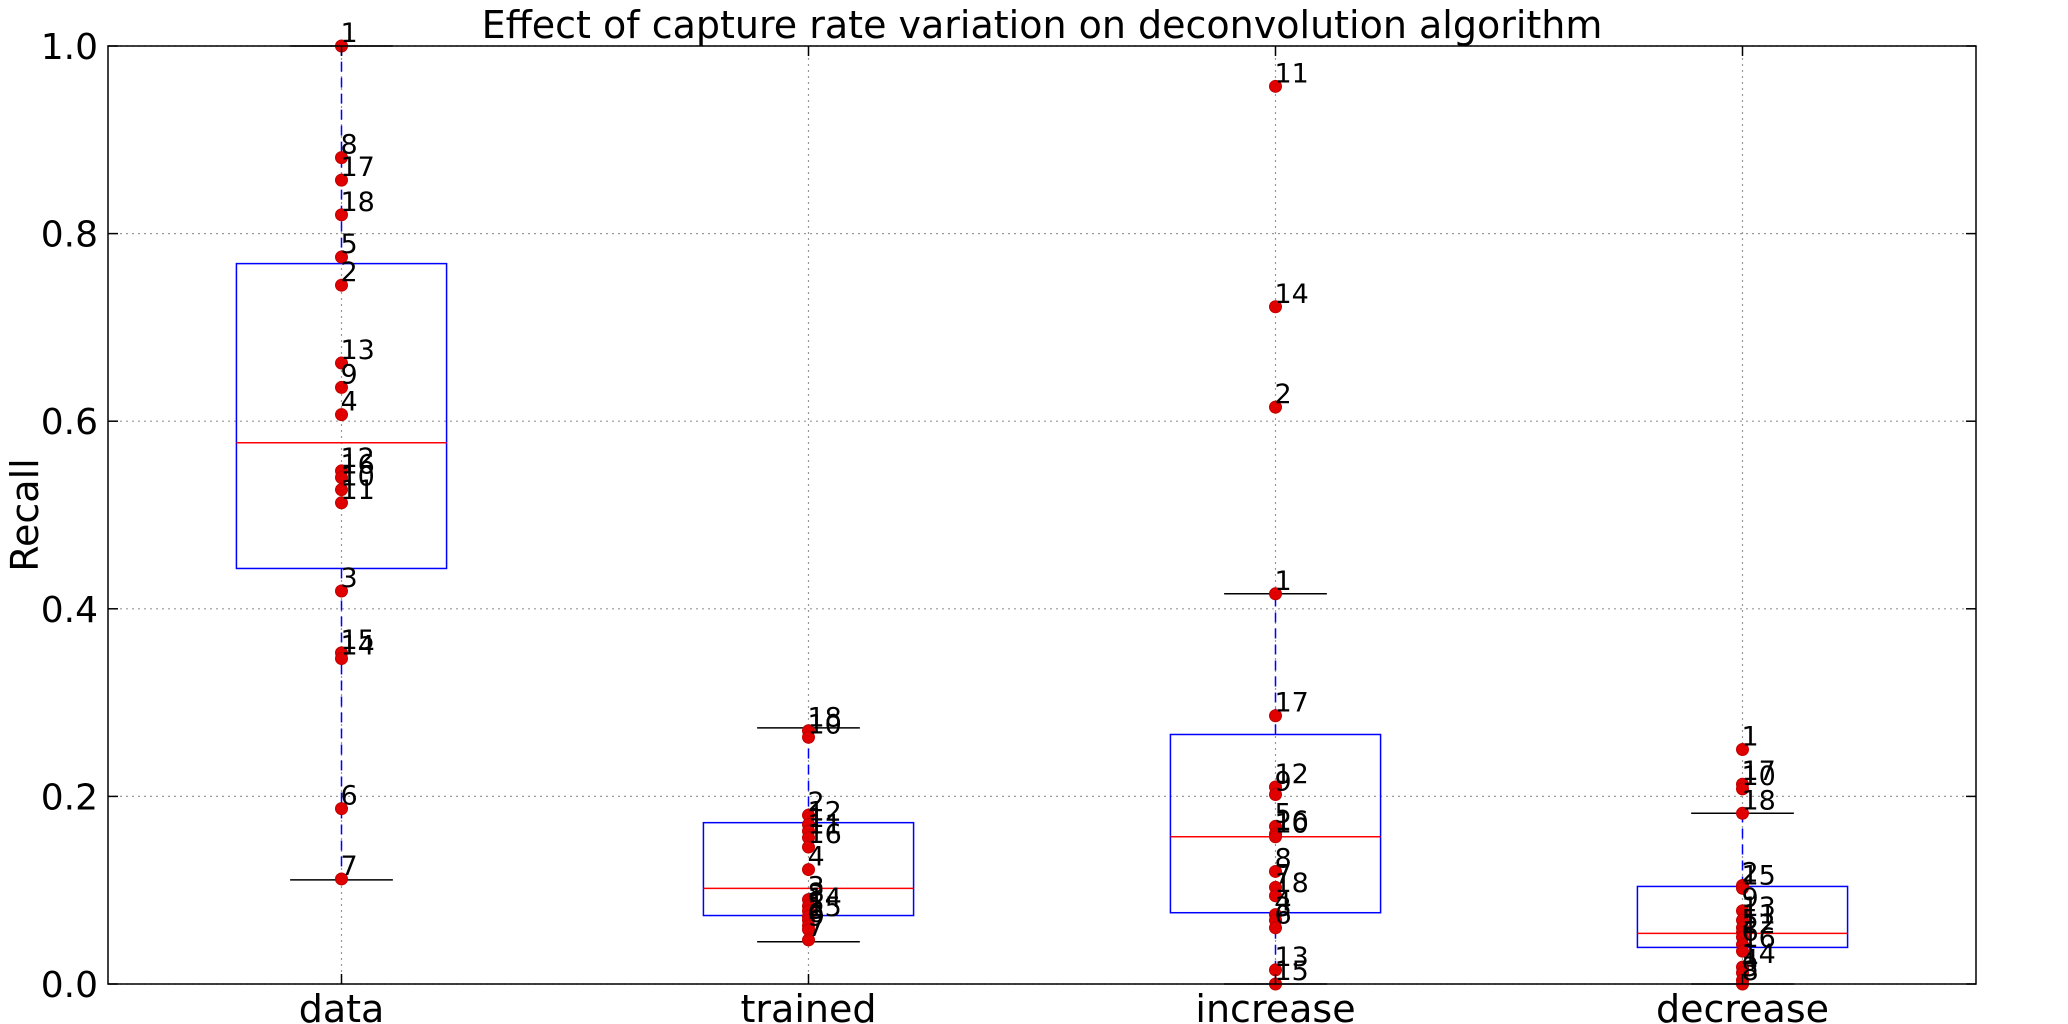 The height and width of the screenshot is (1024, 2068). I want to click on x-category-label: decrease, so click(1742, 1005).